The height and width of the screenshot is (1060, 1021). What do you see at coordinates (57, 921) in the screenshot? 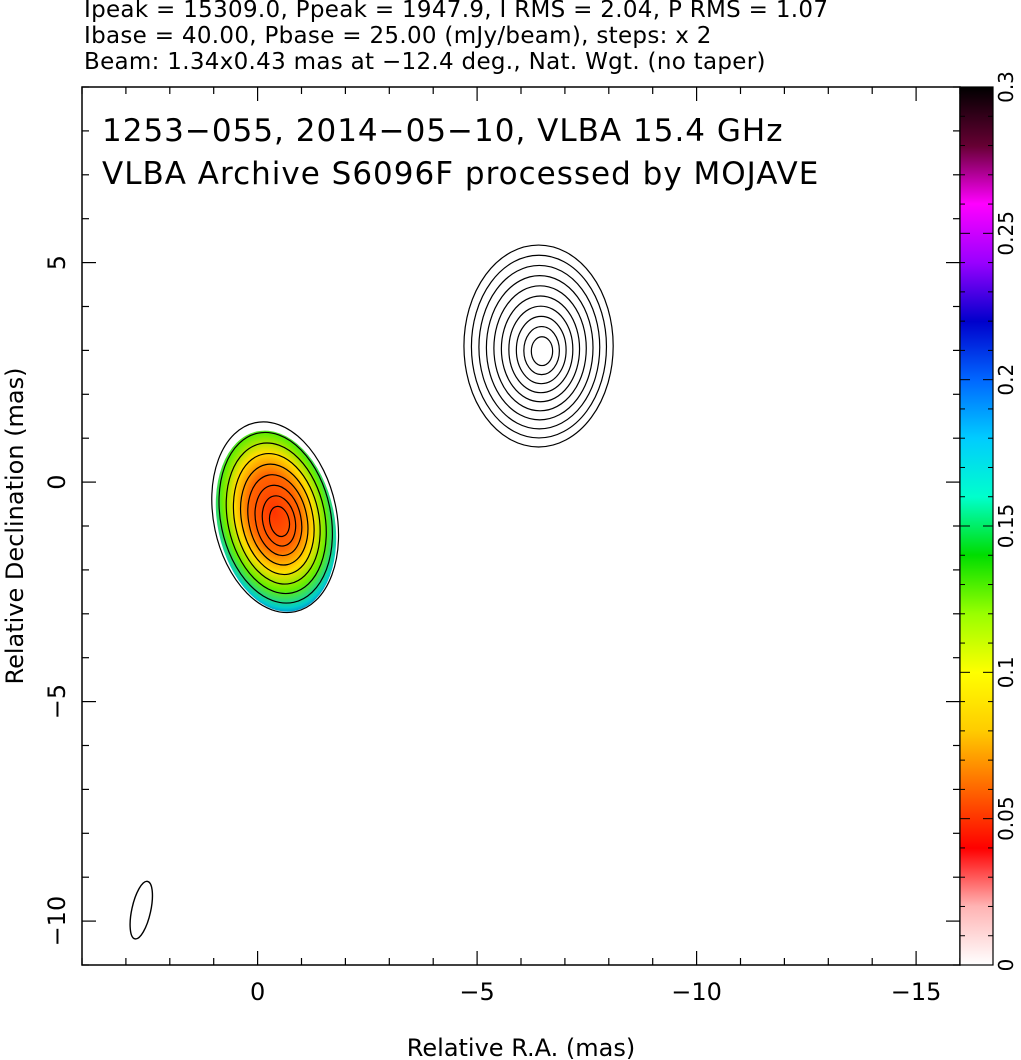
I see `y-tick-label: −10` at bounding box center [57, 921].